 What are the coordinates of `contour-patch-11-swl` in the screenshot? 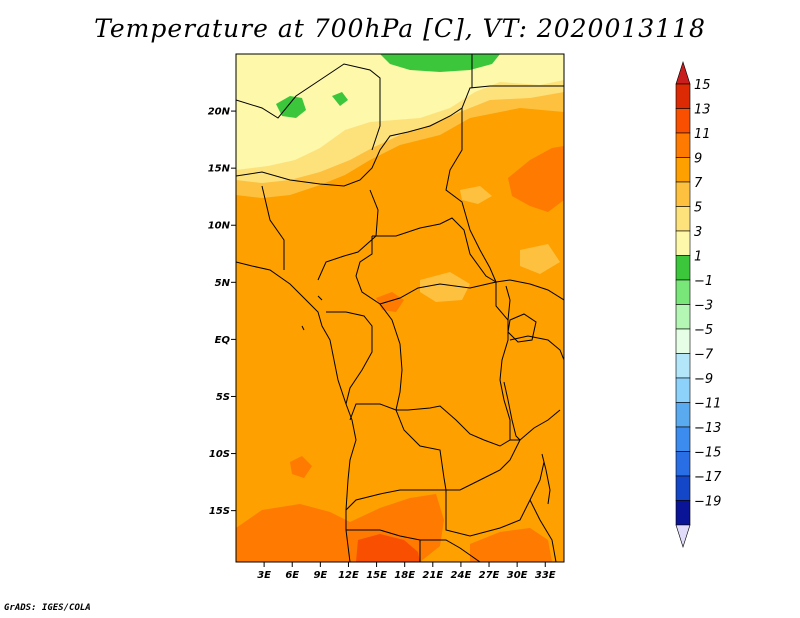 It's located at (301, 467).